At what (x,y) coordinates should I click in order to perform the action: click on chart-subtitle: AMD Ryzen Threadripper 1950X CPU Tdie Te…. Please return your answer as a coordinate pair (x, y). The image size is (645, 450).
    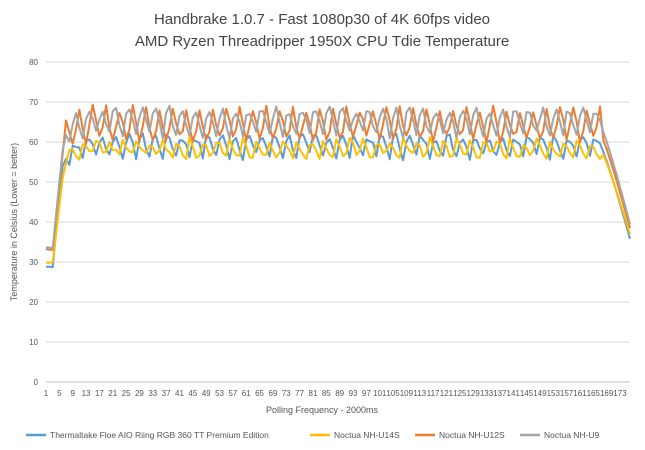
    Looking at the image, I should click on (322, 41).